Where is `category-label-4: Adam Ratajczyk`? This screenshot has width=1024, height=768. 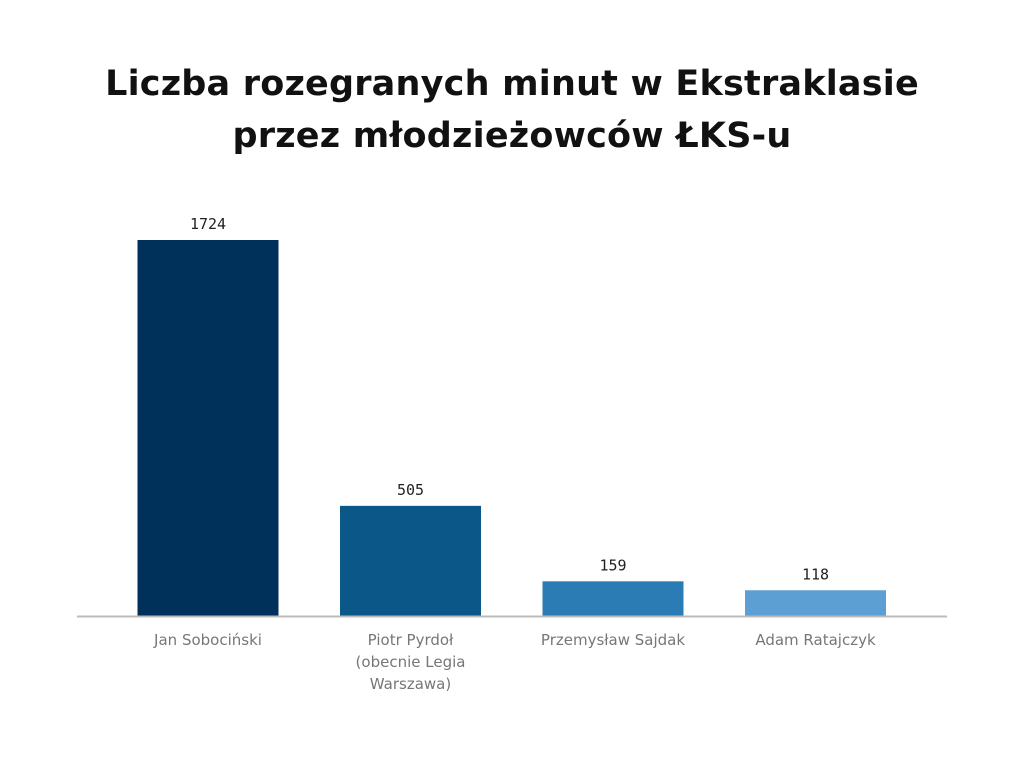 category-label-4: Adam Ratajczyk is located at coordinates (815, 640).